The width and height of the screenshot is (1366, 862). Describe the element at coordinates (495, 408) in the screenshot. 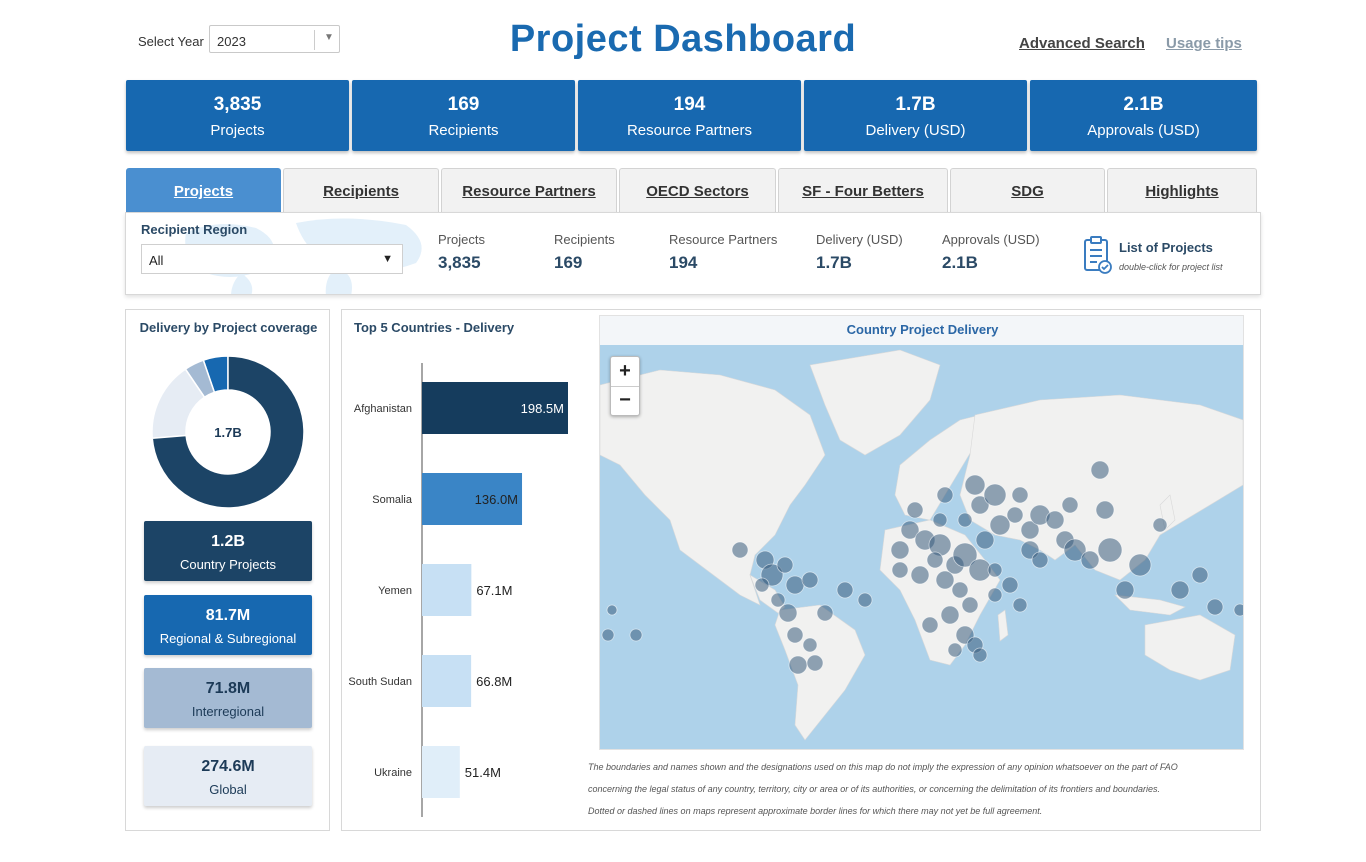

I see `bar-afghanistan` at that location.